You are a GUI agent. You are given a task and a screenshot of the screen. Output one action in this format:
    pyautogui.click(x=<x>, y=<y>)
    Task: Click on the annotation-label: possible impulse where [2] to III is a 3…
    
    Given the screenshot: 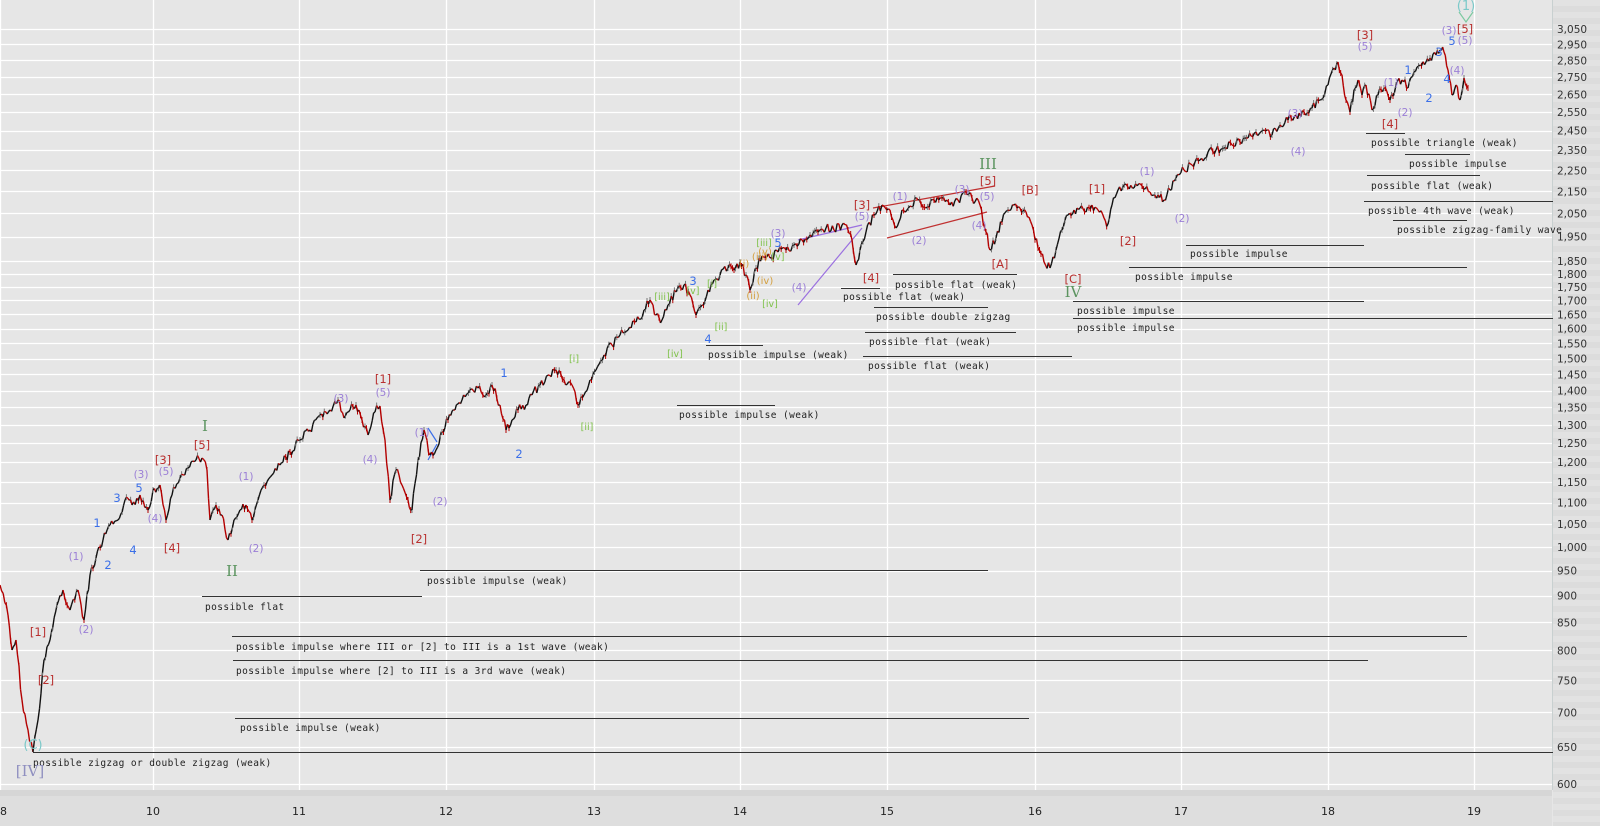 What is the action you would take?
    pyautogui.click(x=401, y=671)
    